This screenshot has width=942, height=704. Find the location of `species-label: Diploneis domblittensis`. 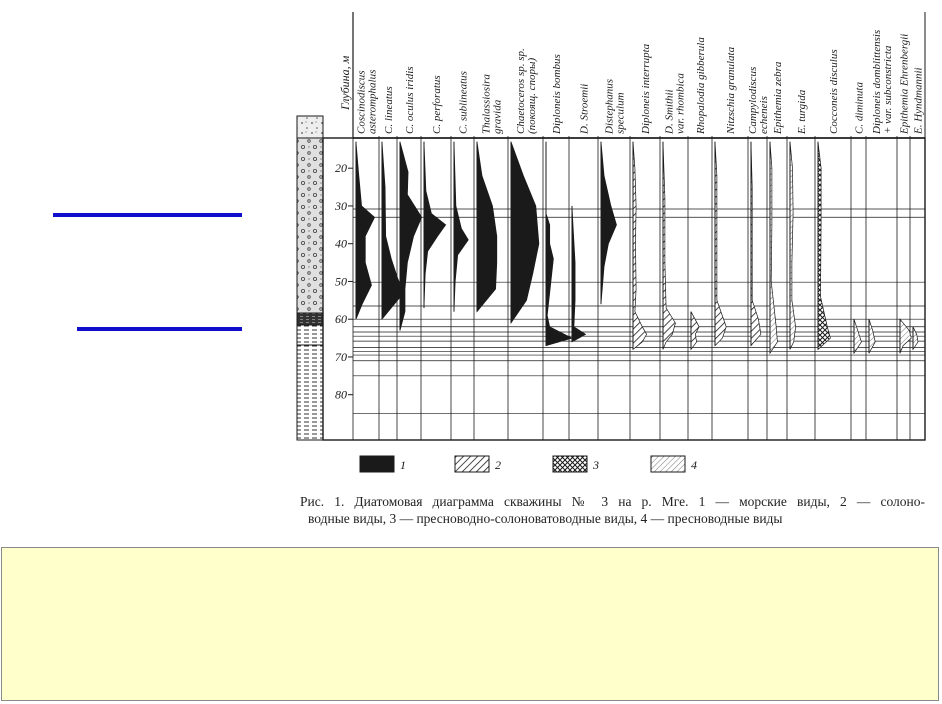

species-label: Diploneis domblittensis is located at coordinates (877, 82).